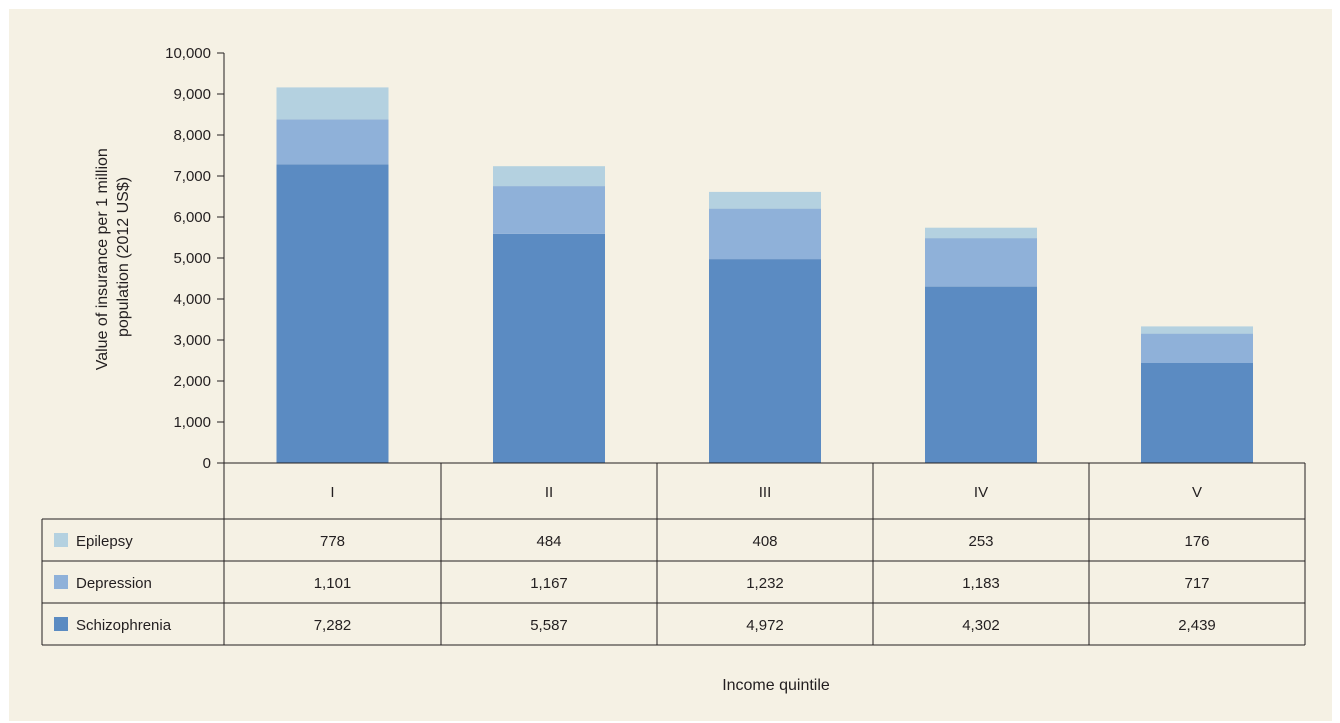 The width and height of the screenshot is (1340, 723). Describe the element at coordinates (549, 625) in the screenshot. I see `table-cell-value: 5,587` at that location.